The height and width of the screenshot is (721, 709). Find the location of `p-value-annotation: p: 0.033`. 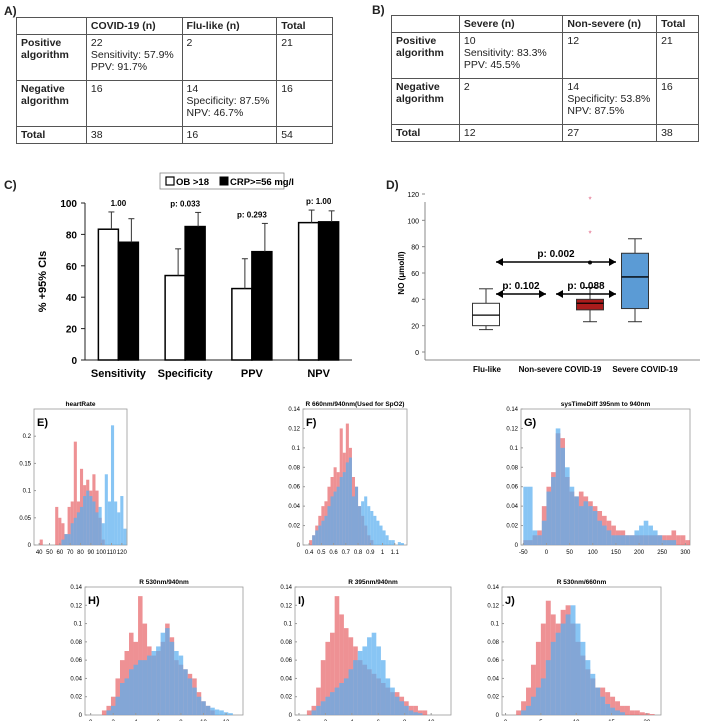

p-value-annotation: p: 0.033 is located at coordinates (185, 203).